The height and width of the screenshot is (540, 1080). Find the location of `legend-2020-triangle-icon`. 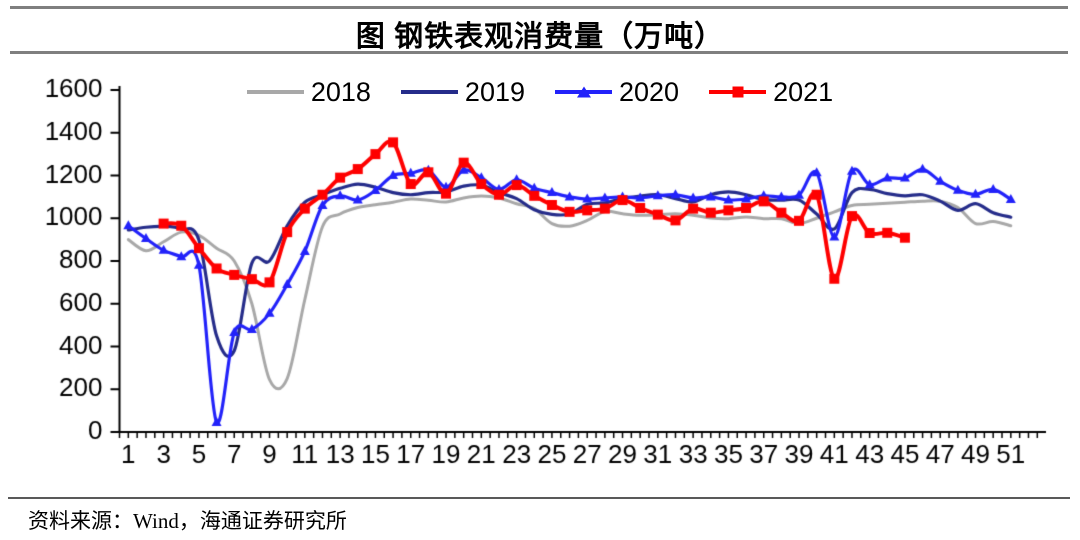

legend-2020-triangle-icon is located at coordinates (583, 92).